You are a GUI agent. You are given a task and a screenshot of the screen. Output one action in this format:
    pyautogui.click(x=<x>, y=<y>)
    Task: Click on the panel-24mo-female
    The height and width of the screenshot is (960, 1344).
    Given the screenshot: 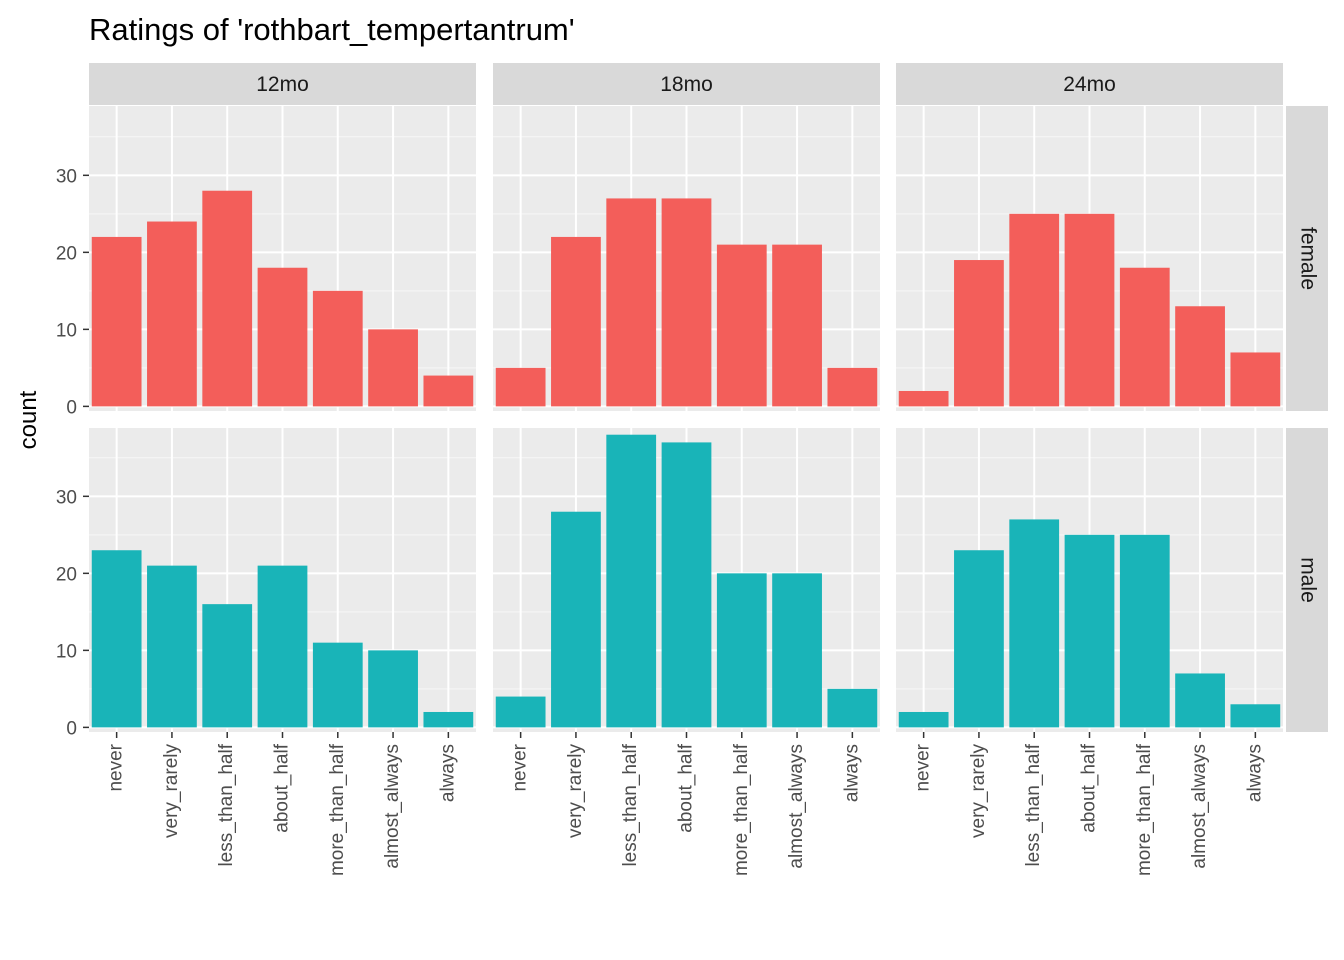 What is the action you would take?
    pyautogui.click(x=1089, y=258)
    